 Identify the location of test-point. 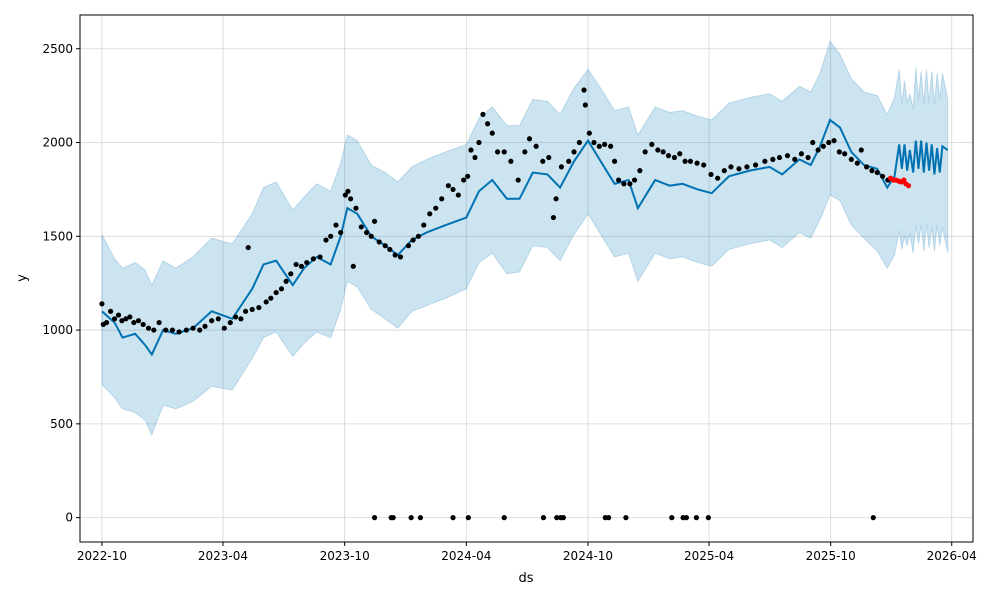
(908, 186).